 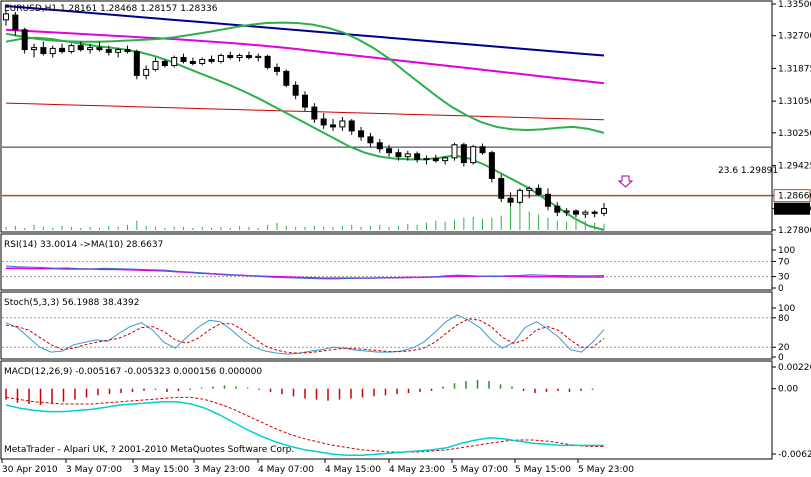 I want to click on stoch-label: Stoch(5,3,3) 56.1988 38.4392, so click(x=71, y=303).